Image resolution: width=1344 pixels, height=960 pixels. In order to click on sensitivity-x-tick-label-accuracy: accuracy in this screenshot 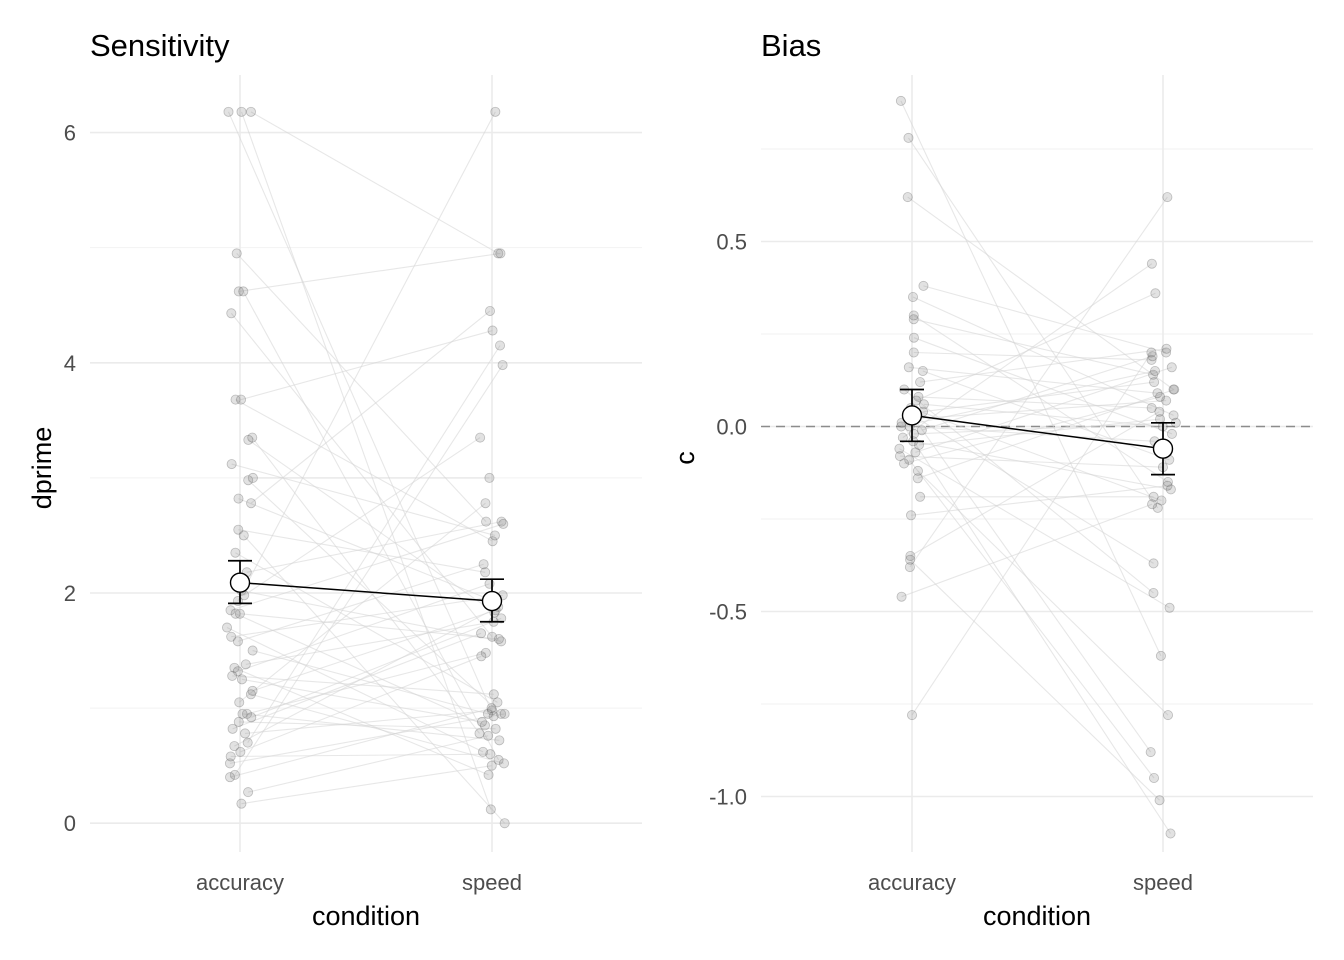, I will do `click(240, 882)`.